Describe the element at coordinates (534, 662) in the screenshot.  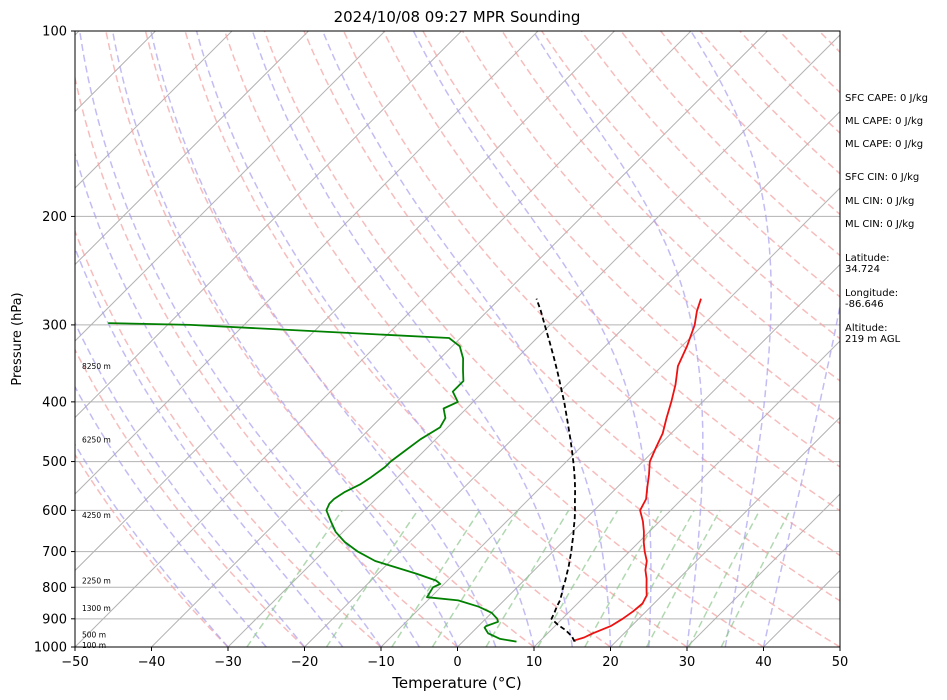
I see `x-tick-label: 10` at that location.